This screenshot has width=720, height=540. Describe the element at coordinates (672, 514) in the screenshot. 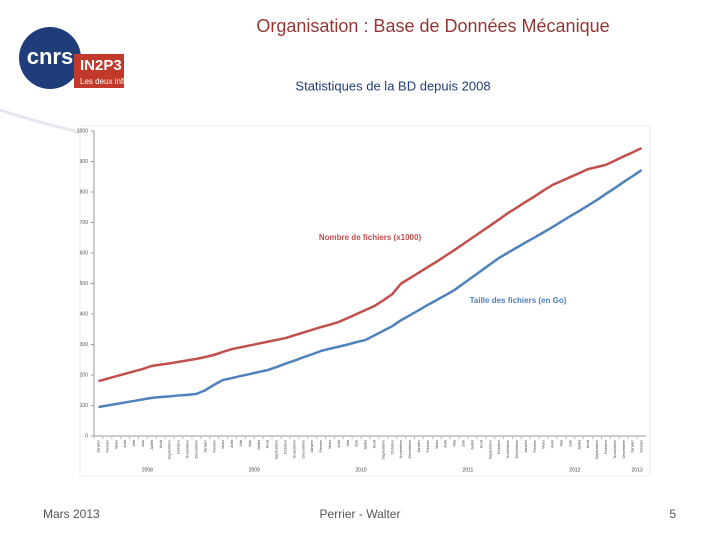

I see `page-number: 5` at that location.